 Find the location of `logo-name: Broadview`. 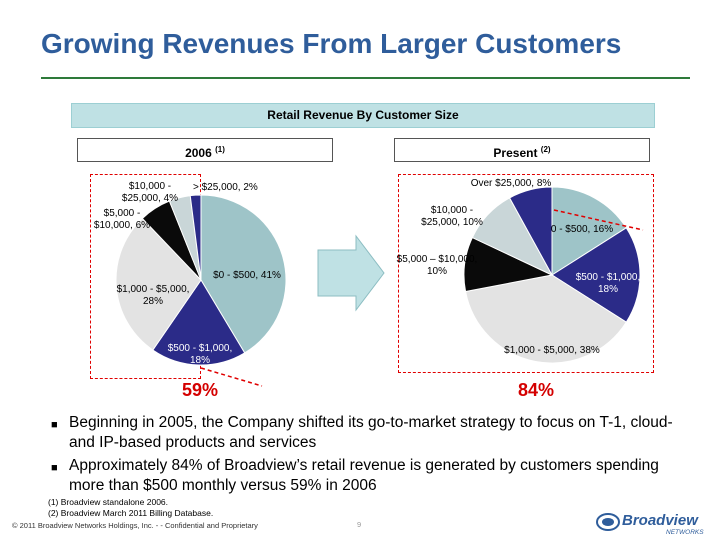

logo-name: Broadview is located at coordinates (660, 520).